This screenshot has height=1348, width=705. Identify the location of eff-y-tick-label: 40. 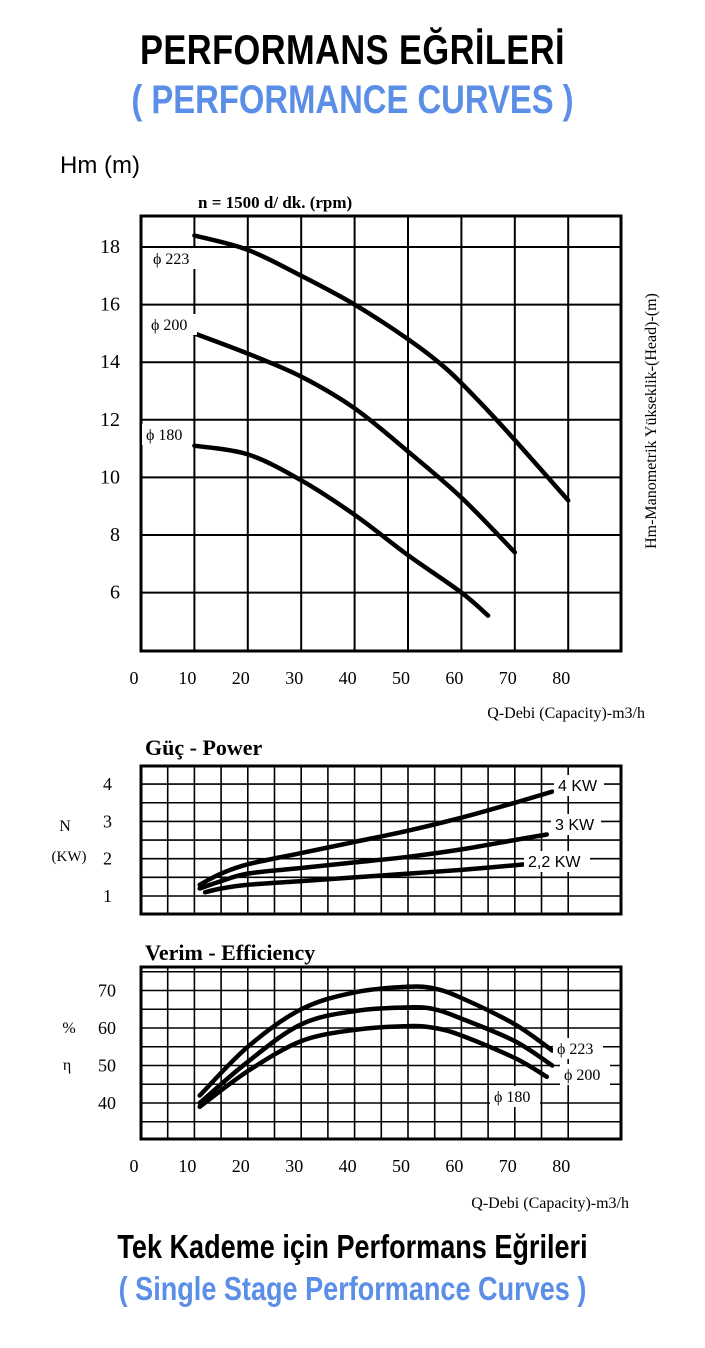
(107, 1103).